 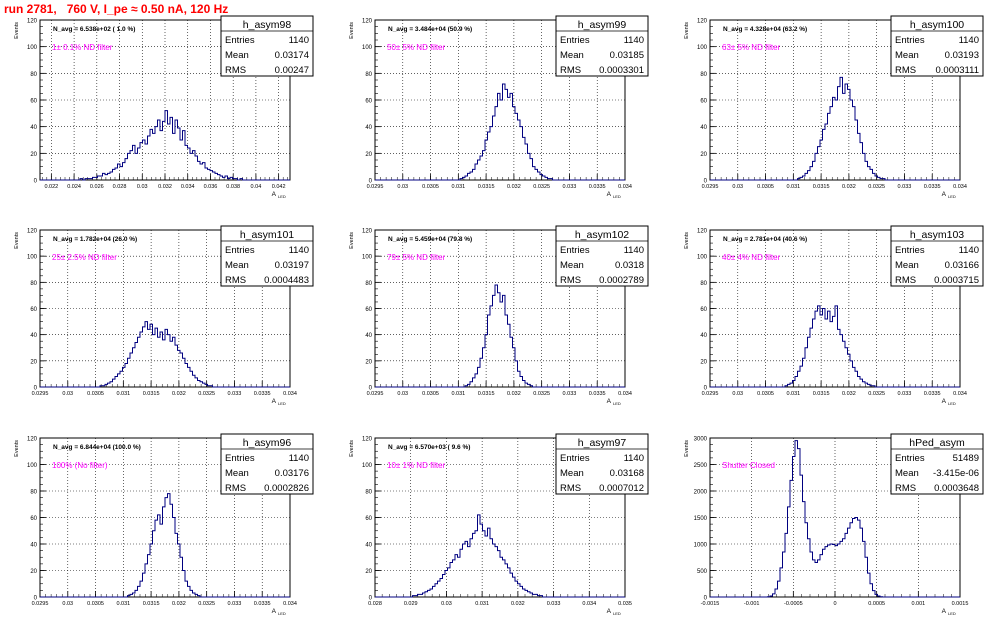 I want to click on stats-title: hPed_asym, so click(x=937, y=443).